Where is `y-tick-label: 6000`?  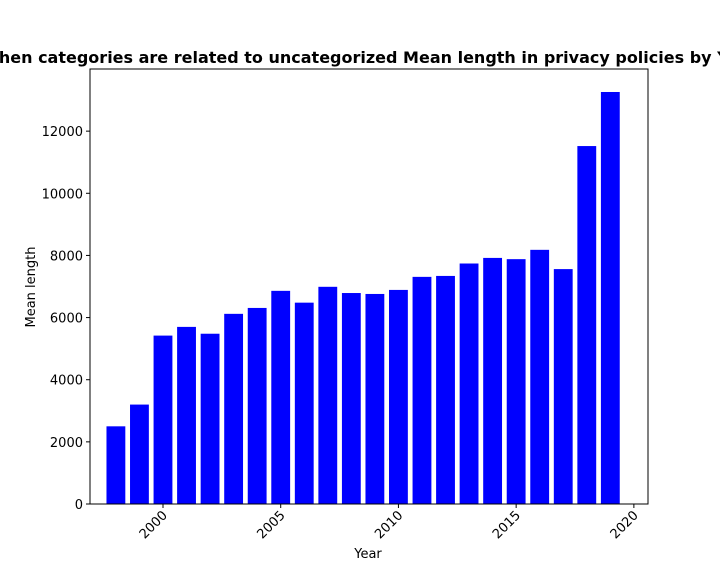 y-tick-label: 6000 is located at coordinates (66, 319).